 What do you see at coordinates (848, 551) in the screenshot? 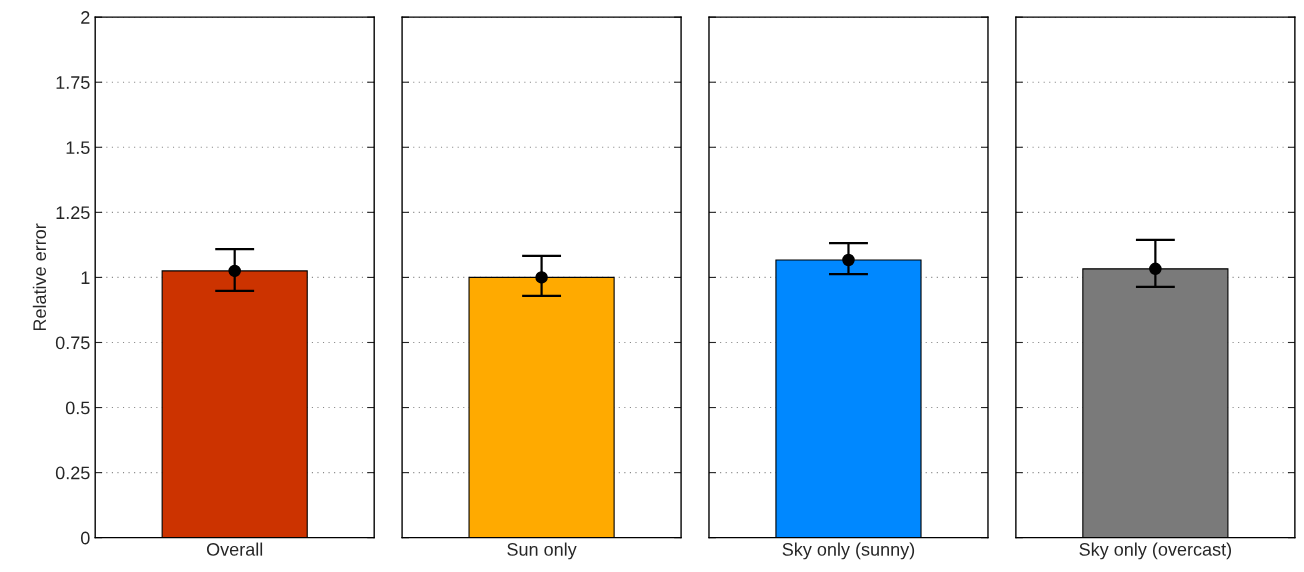
I see `x-tick-label: Sky only (sunny)` at bounding box center [848, 551].